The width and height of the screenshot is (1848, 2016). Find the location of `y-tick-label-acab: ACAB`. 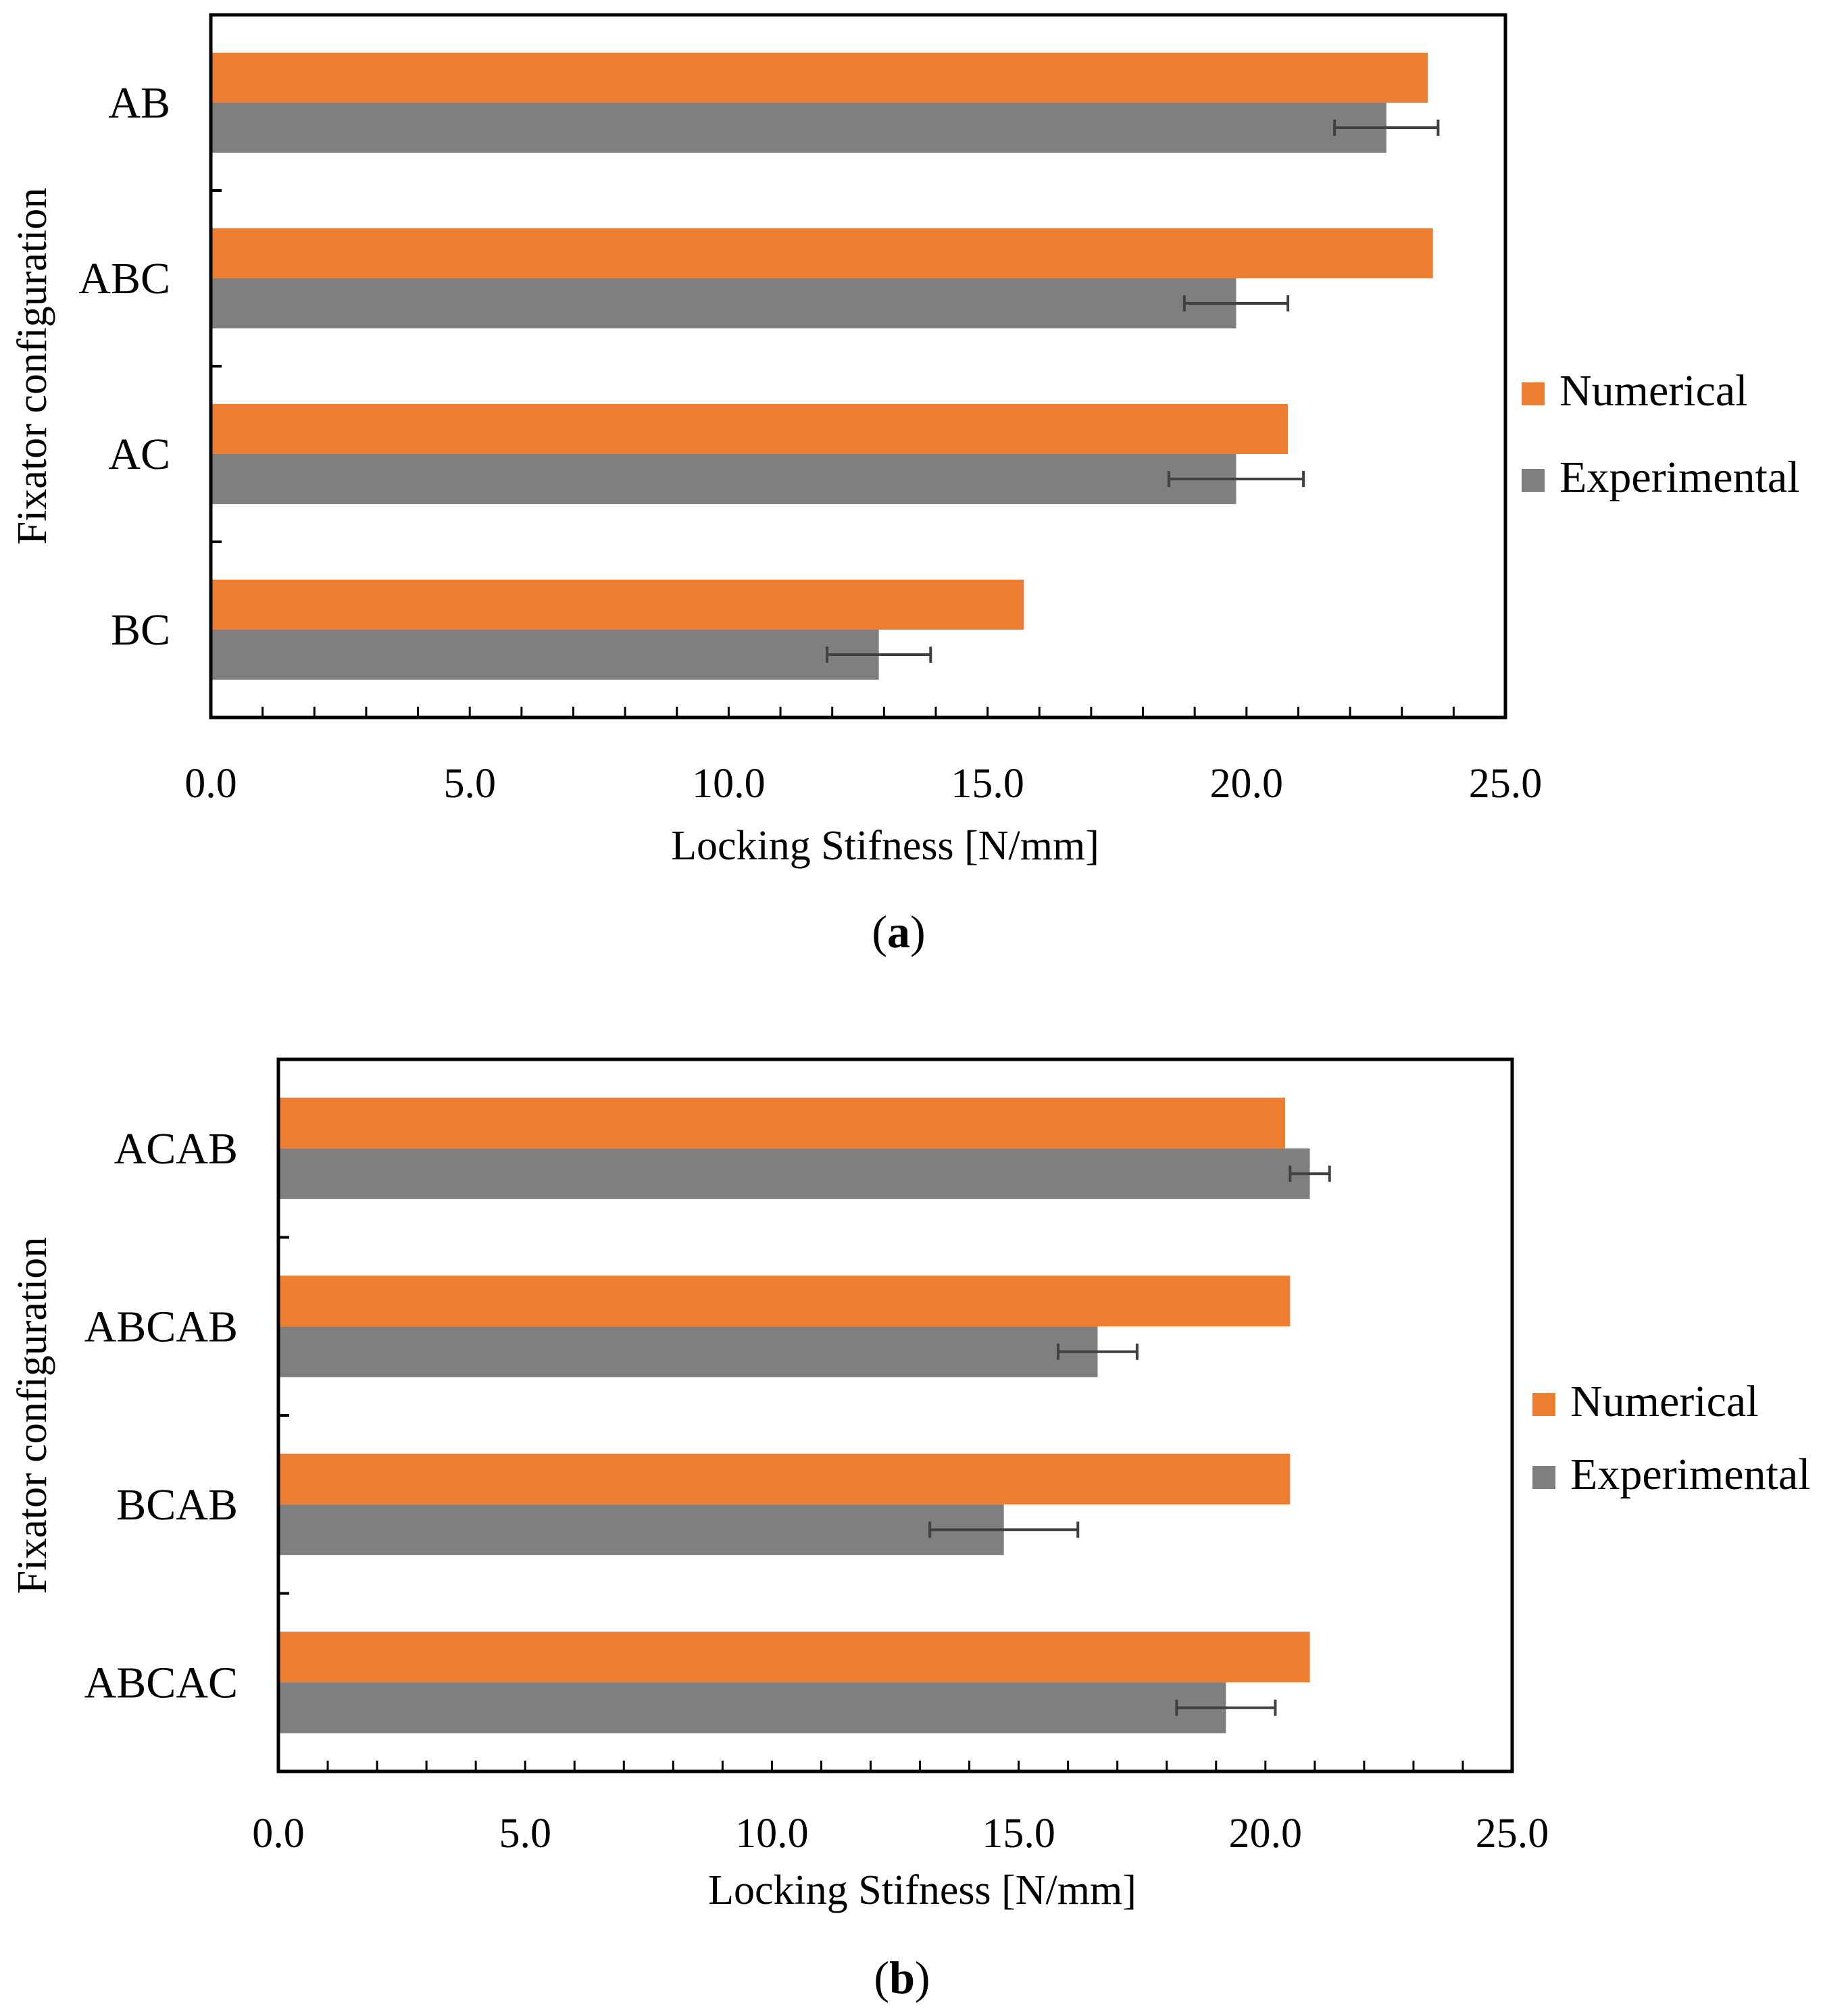

y-tick-label-acab: ACAB is located at coordinates (176, 1149).